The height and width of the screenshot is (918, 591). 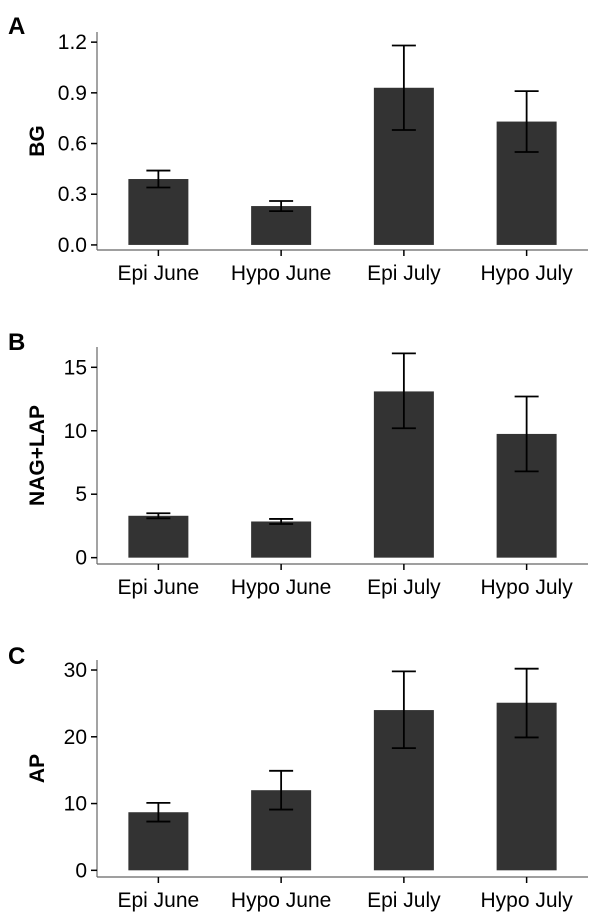 What do you see at coordinates (81, 494) in the screenshot?
I see `y-tick-label: 5` at bounding box center [81, 494].